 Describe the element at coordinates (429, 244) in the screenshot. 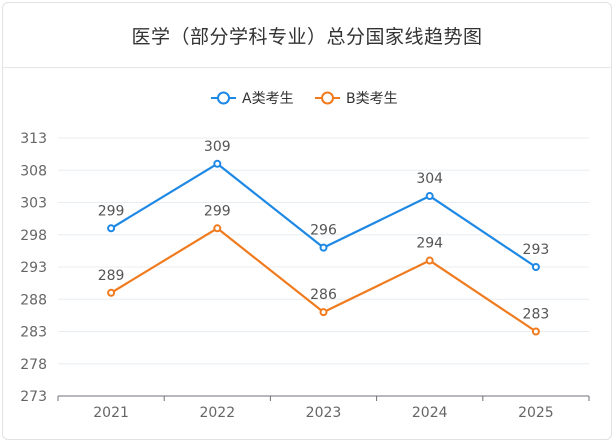

I see `data-label-b: 294` at that location.